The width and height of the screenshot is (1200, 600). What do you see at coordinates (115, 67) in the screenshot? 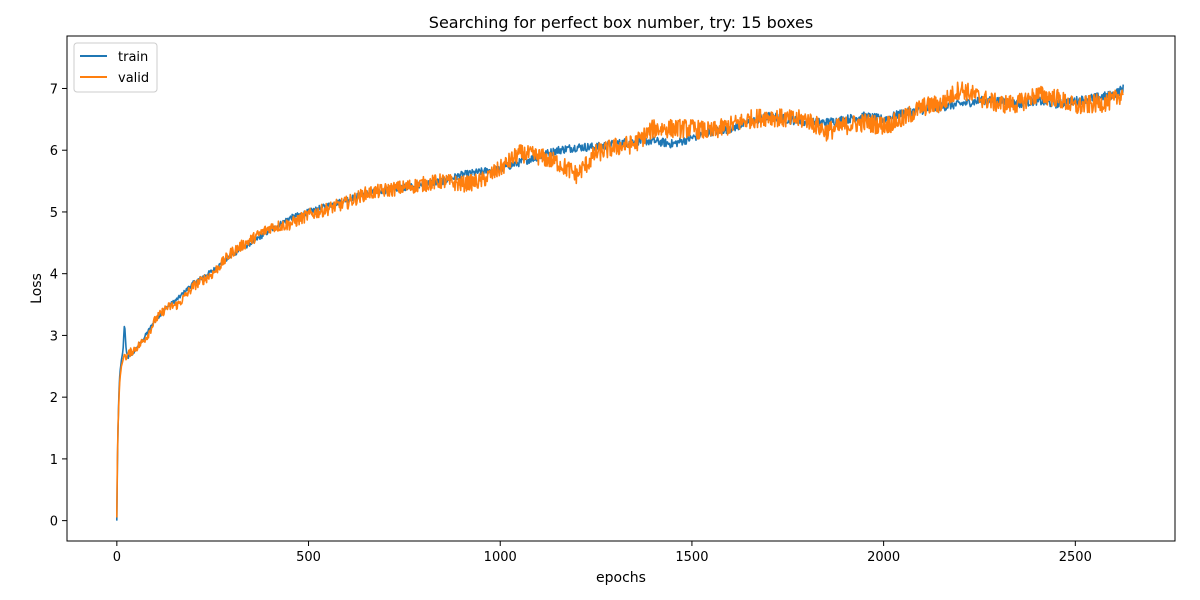
I see `legend: train valid` at bounding box center [115, 67].